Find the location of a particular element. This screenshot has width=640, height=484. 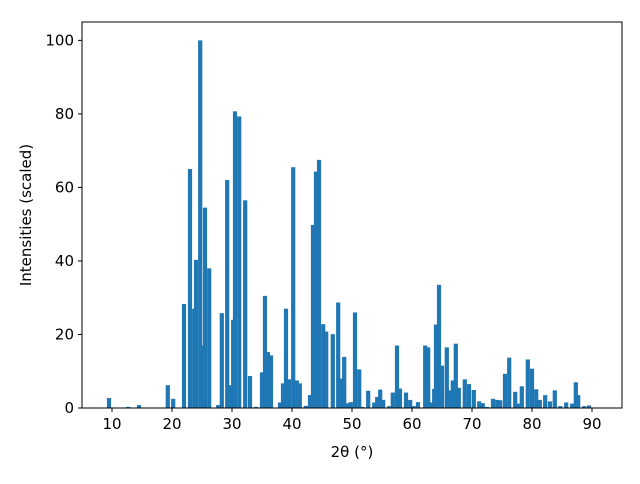

x-tick-label: 90 is located at coordinates (591, 424).